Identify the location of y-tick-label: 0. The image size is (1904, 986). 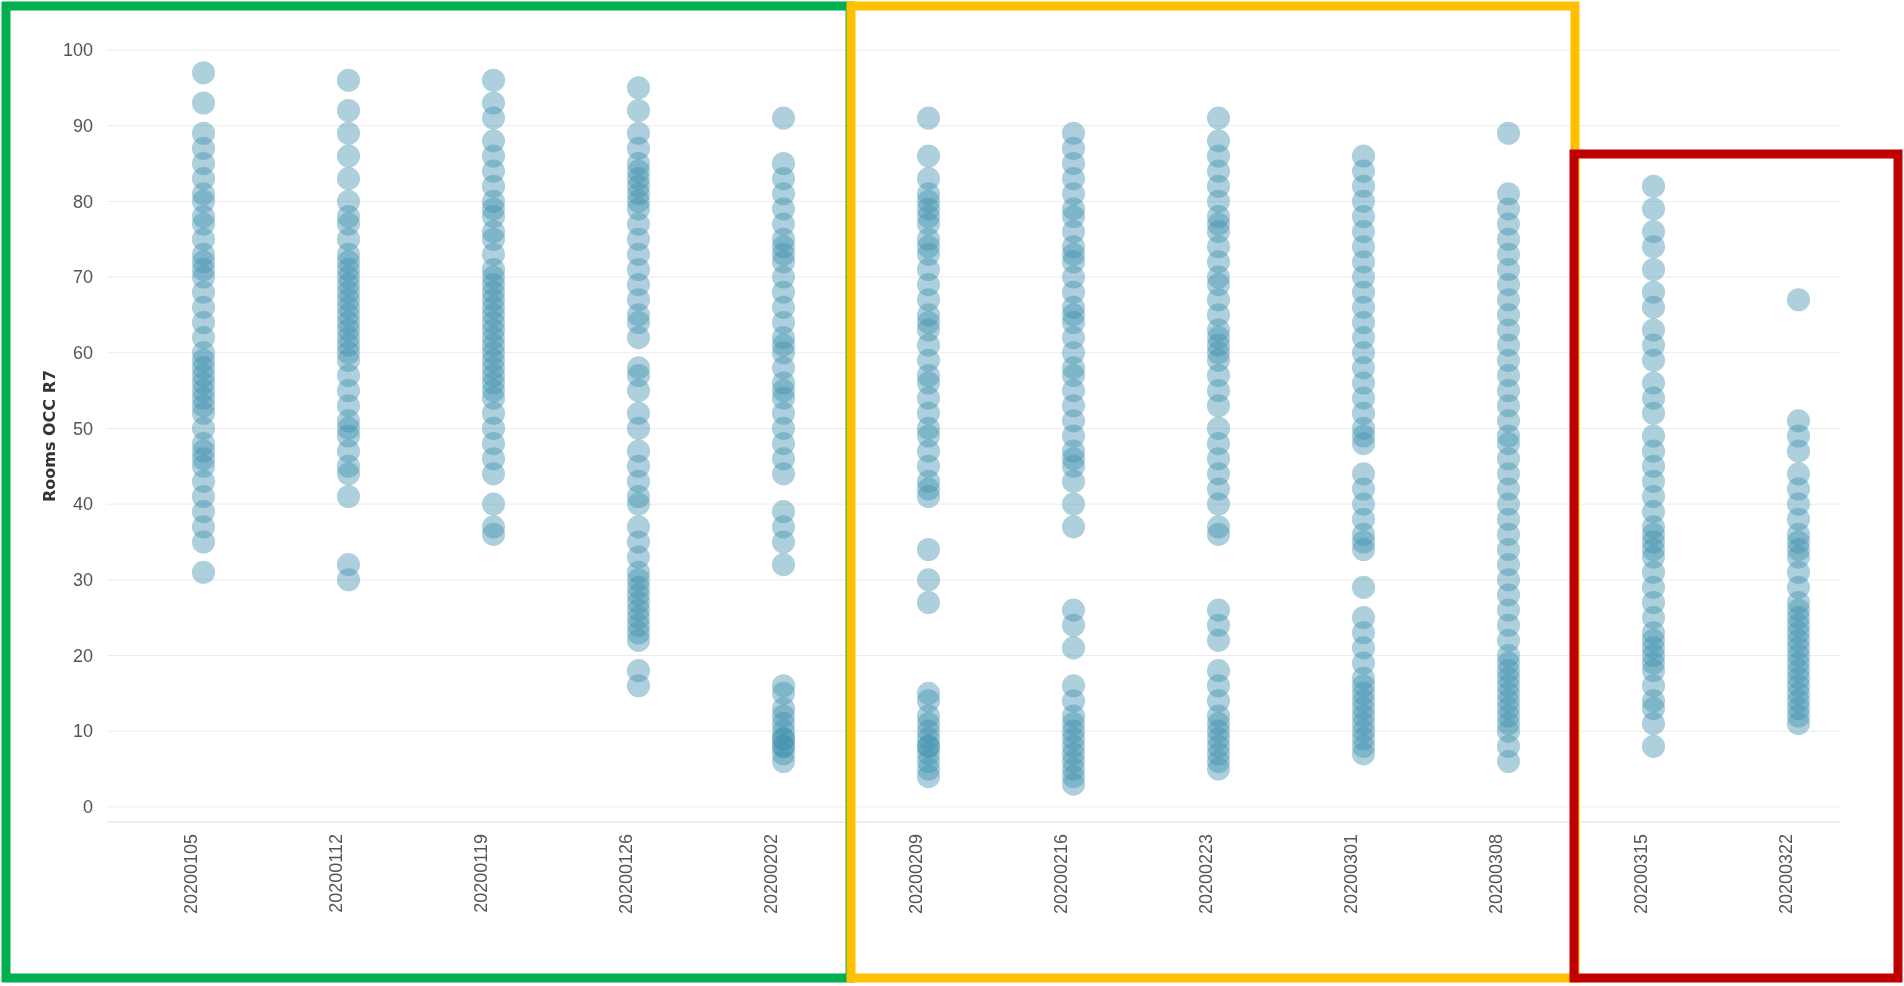
(87, 807).